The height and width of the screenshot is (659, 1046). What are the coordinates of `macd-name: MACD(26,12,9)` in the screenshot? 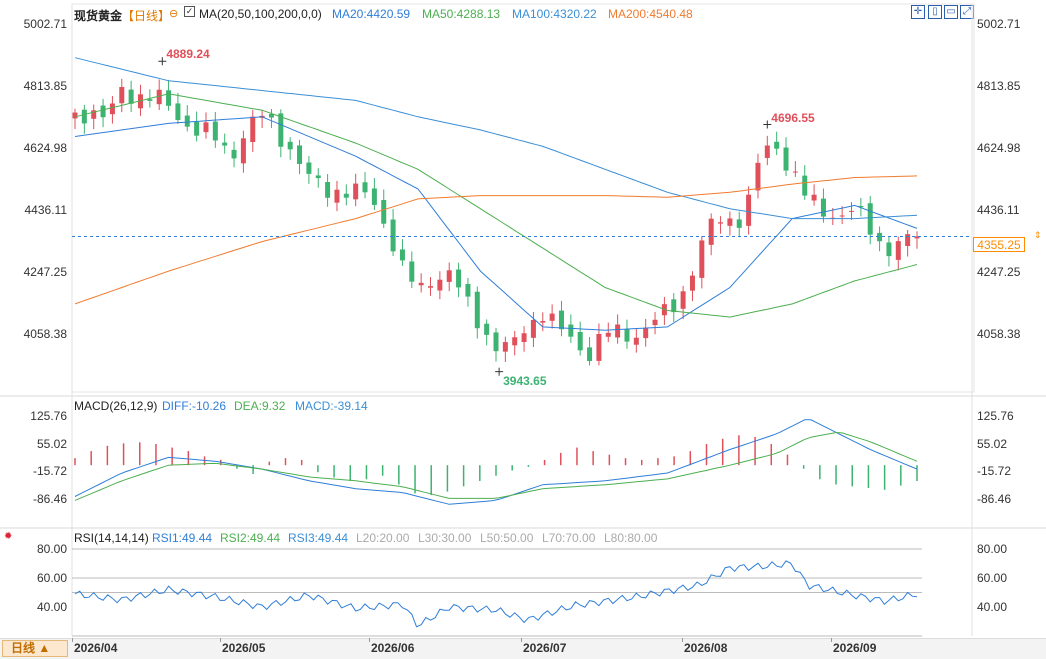 It's located at (116, 406).